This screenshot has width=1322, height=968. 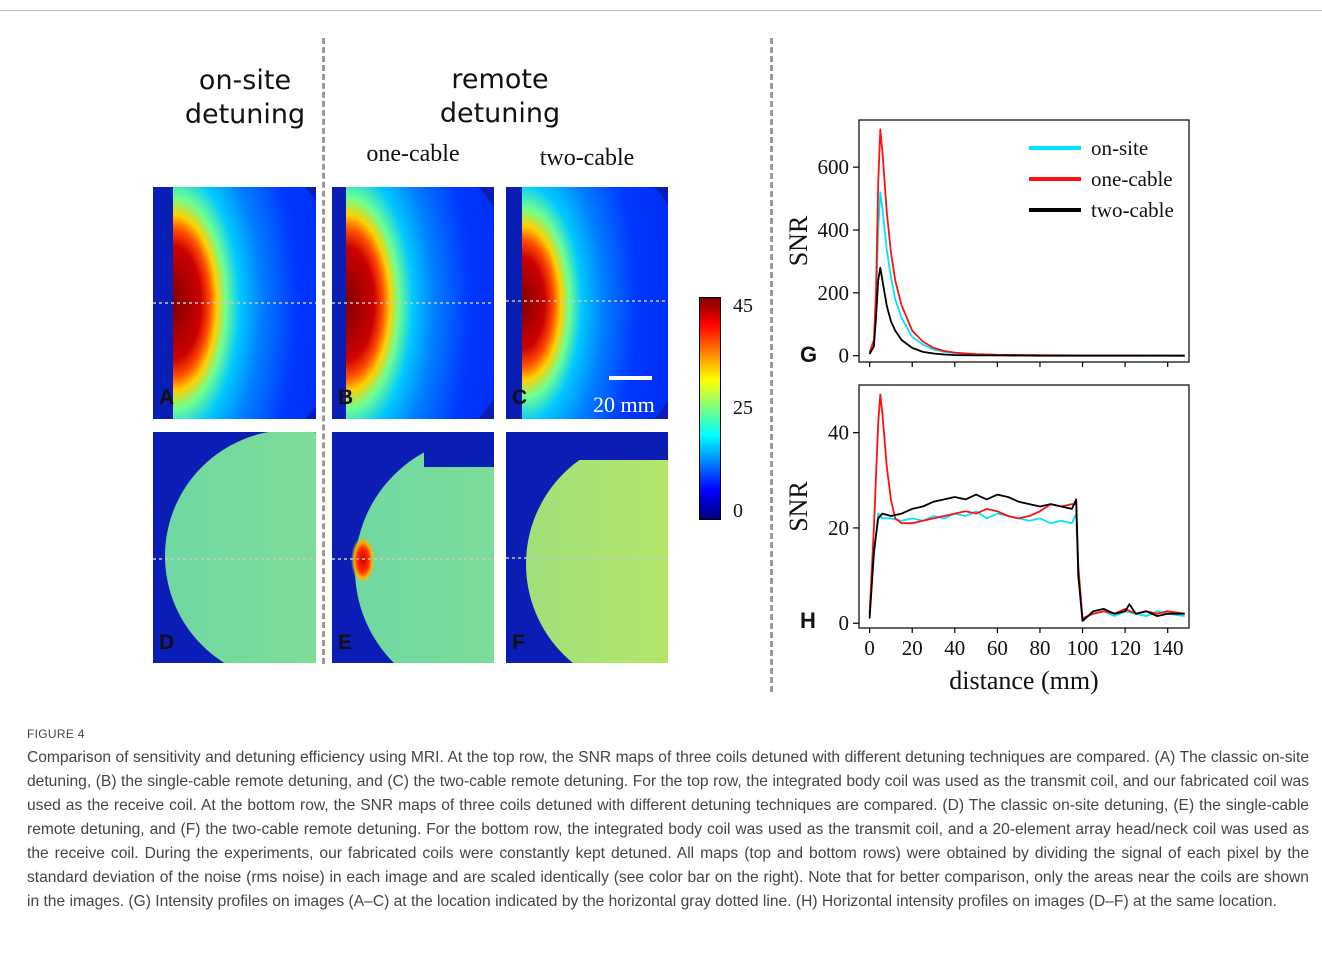 I want to click on map-e-image, so click(x=413, y=547).